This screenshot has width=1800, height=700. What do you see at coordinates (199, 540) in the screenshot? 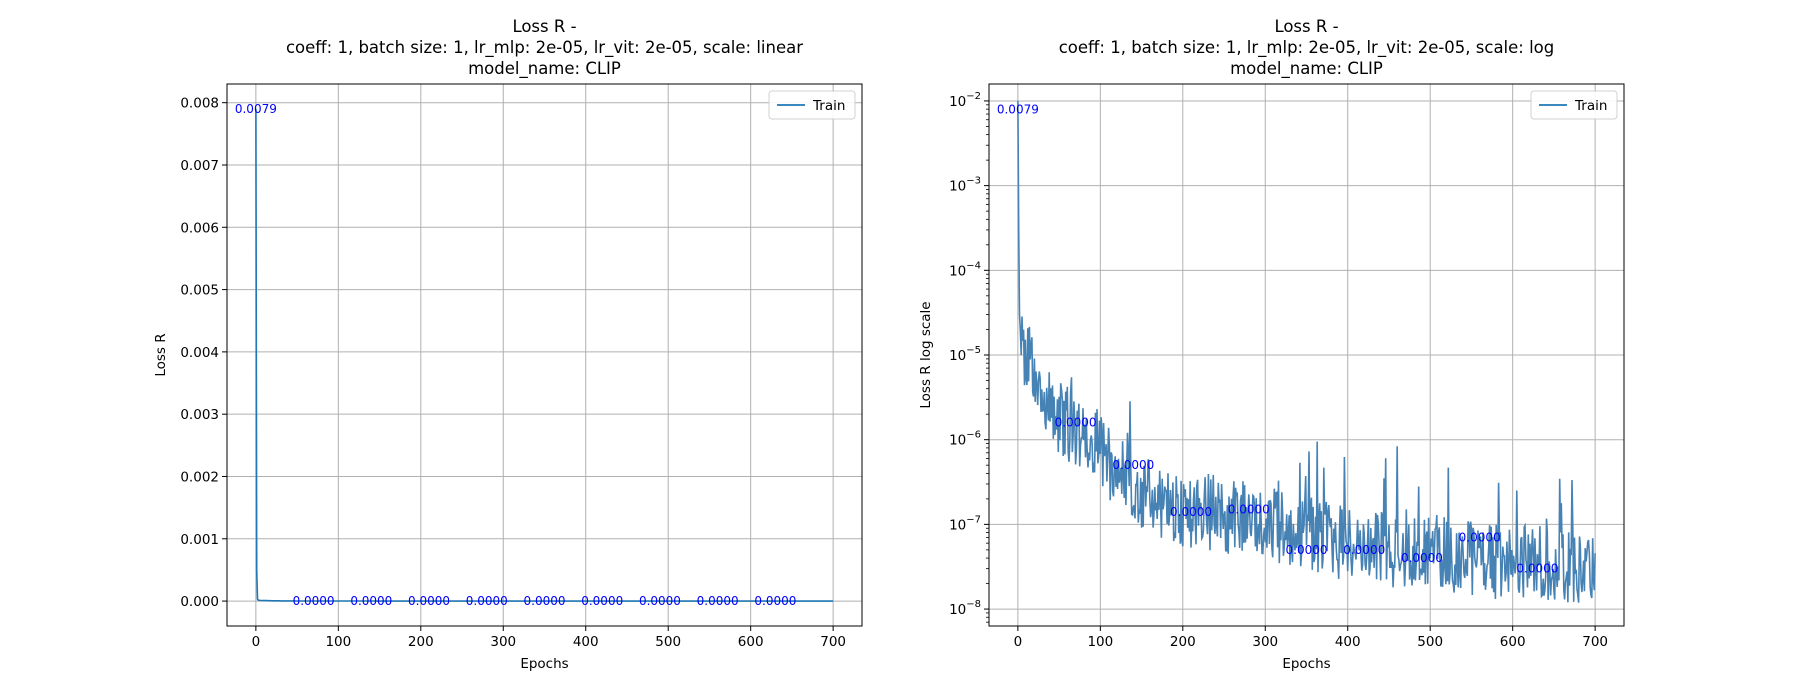
I see `y-tick-label: 0.001` at bounding box center [199, 540].